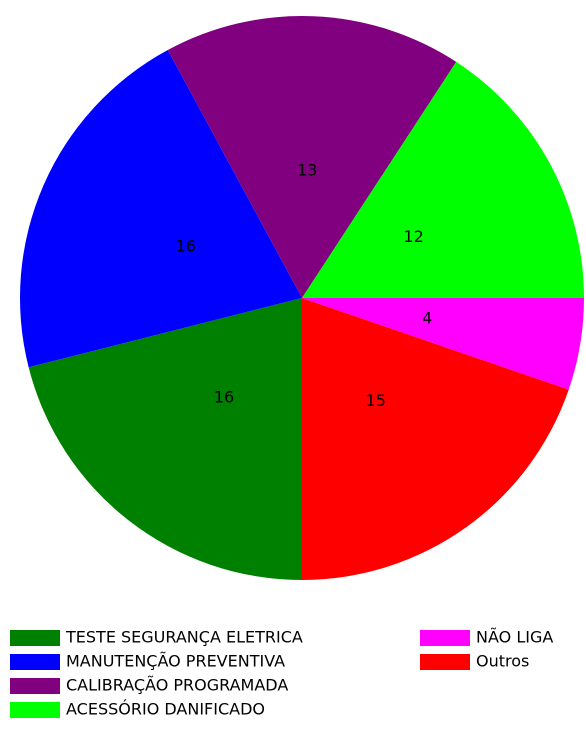 Image resolution: width=586 pixels, height=736 pixels. I want to click on data-label: 4, so click(427, 317).